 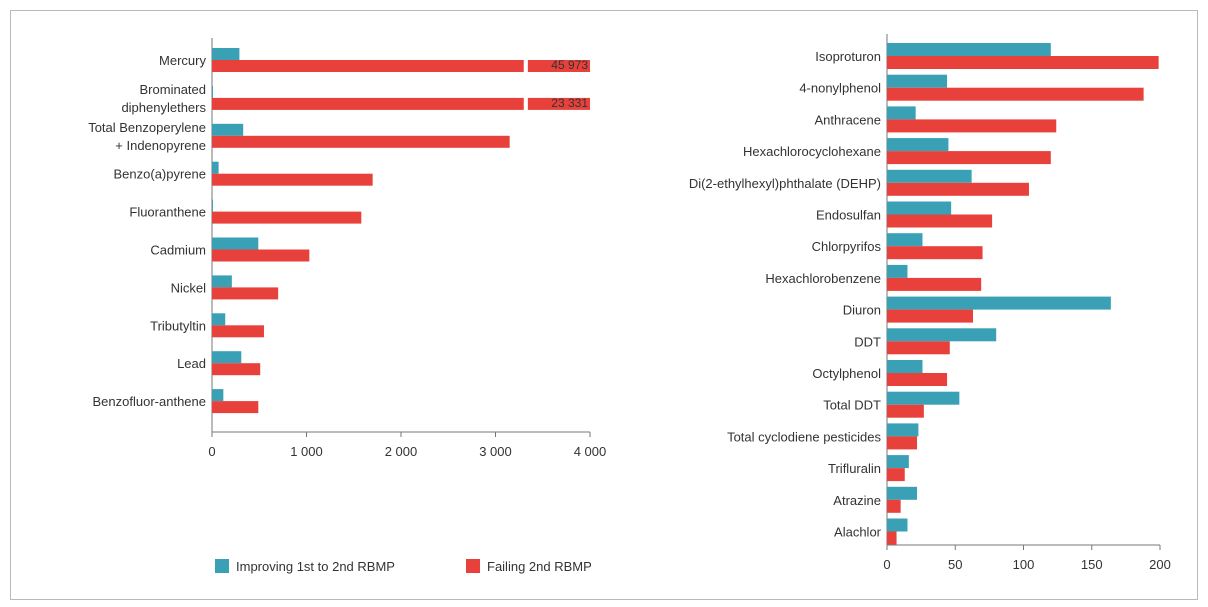 I want to click on x-tick-label: 100, so click(x=1024, y=564).